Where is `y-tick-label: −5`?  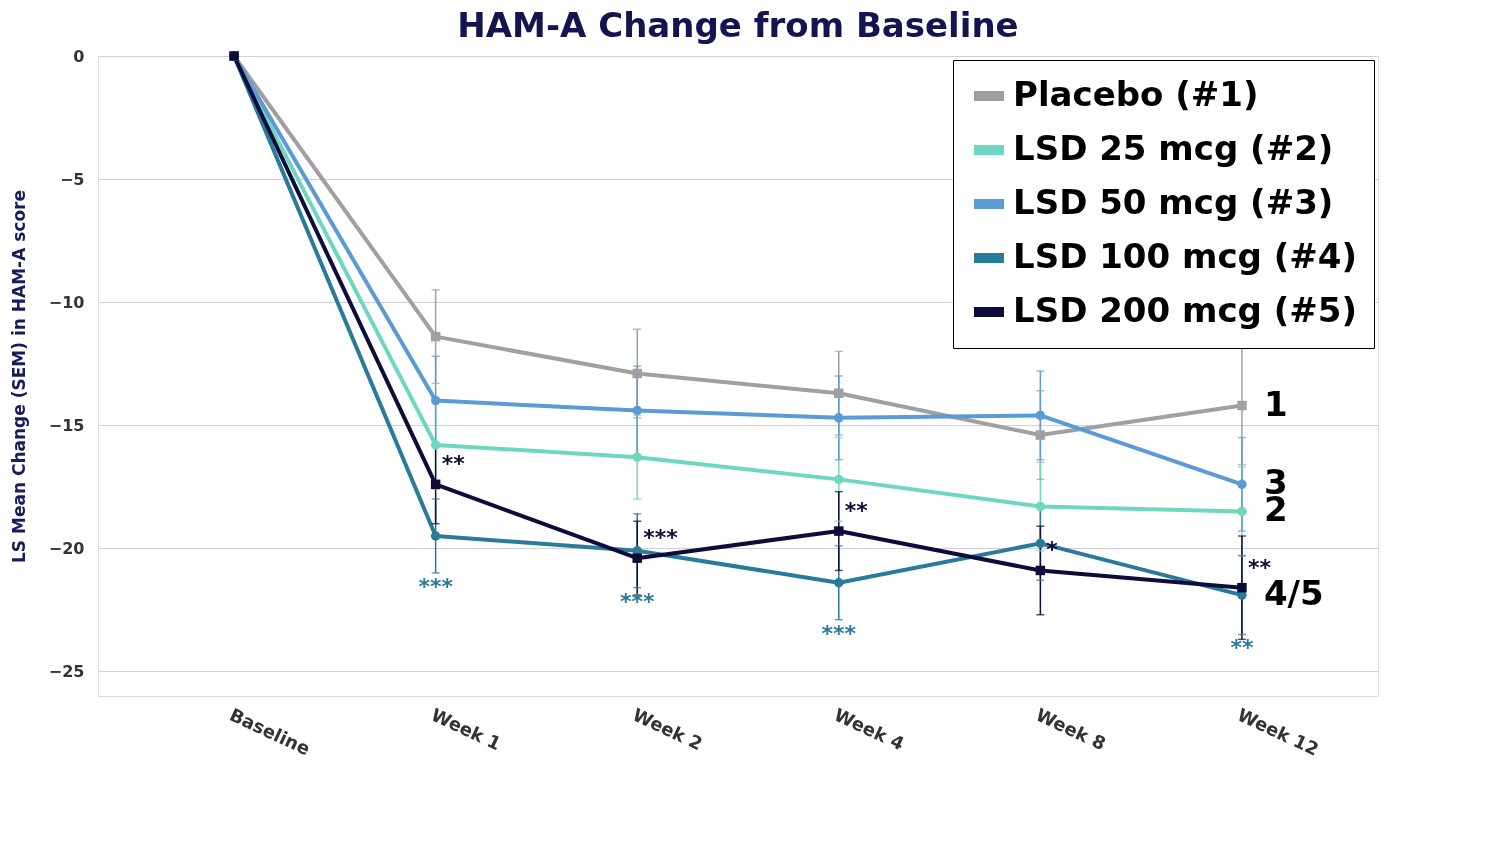 y-tick-label: −5 is located at coordinates (72, 179).